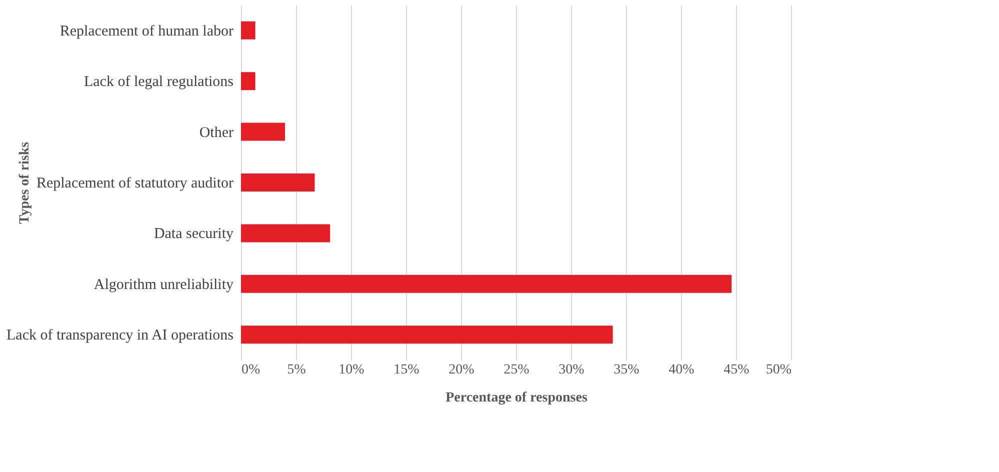 The image size is (999, 472). Describe the element at coordinates (164, 284) in the screenshot. I see `y-tick-label: Algorithm unreliability` at that location.